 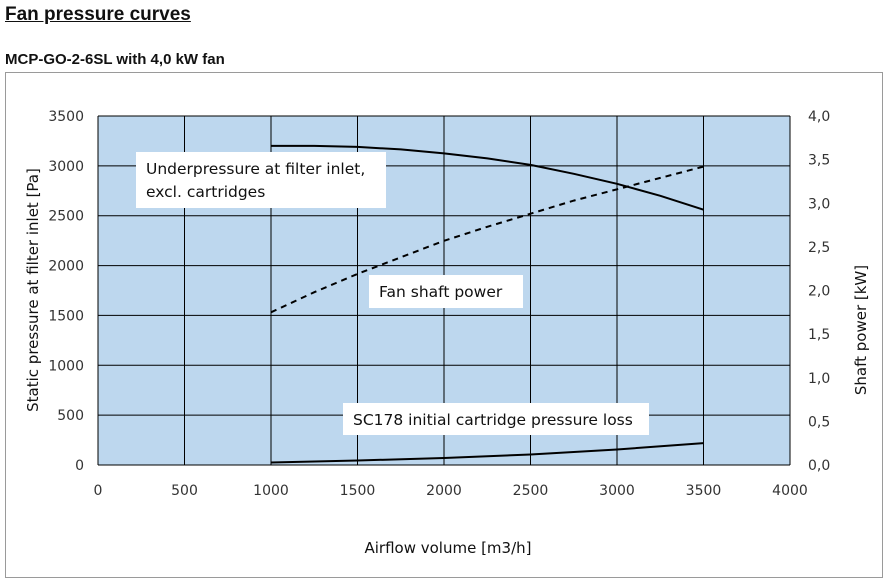 I want to click on x-tick-label: 1500, so click(x=358, y=491).